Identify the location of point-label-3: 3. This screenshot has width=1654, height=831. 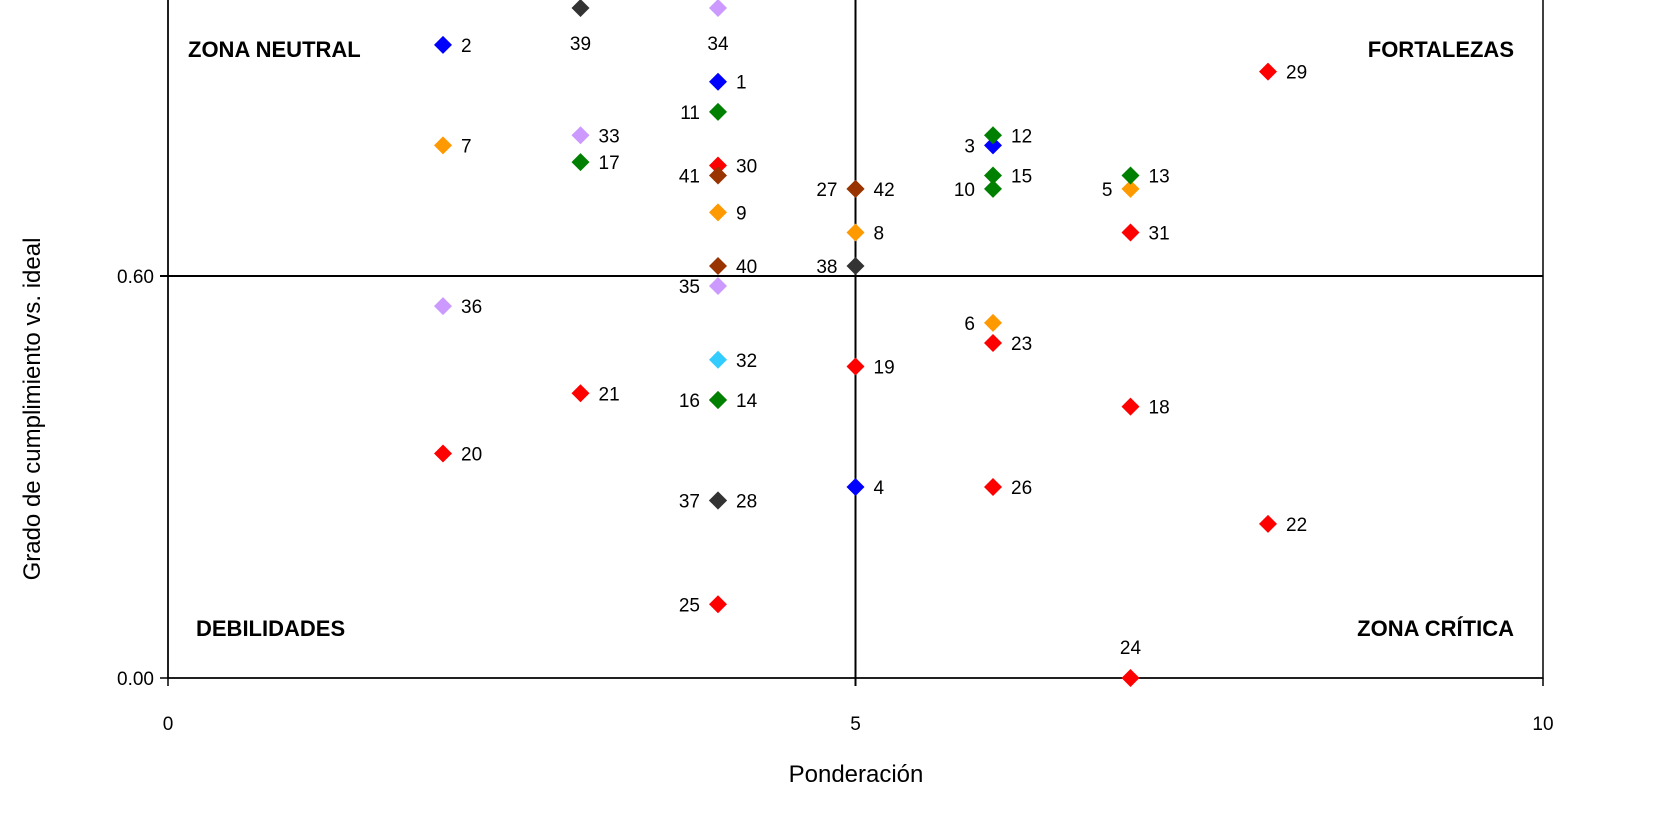
(969, 146).